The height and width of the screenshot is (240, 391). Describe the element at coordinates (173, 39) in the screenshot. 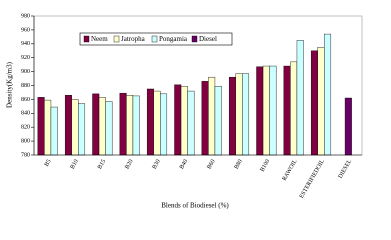

I see `legend-label: Pongamia` at that location.